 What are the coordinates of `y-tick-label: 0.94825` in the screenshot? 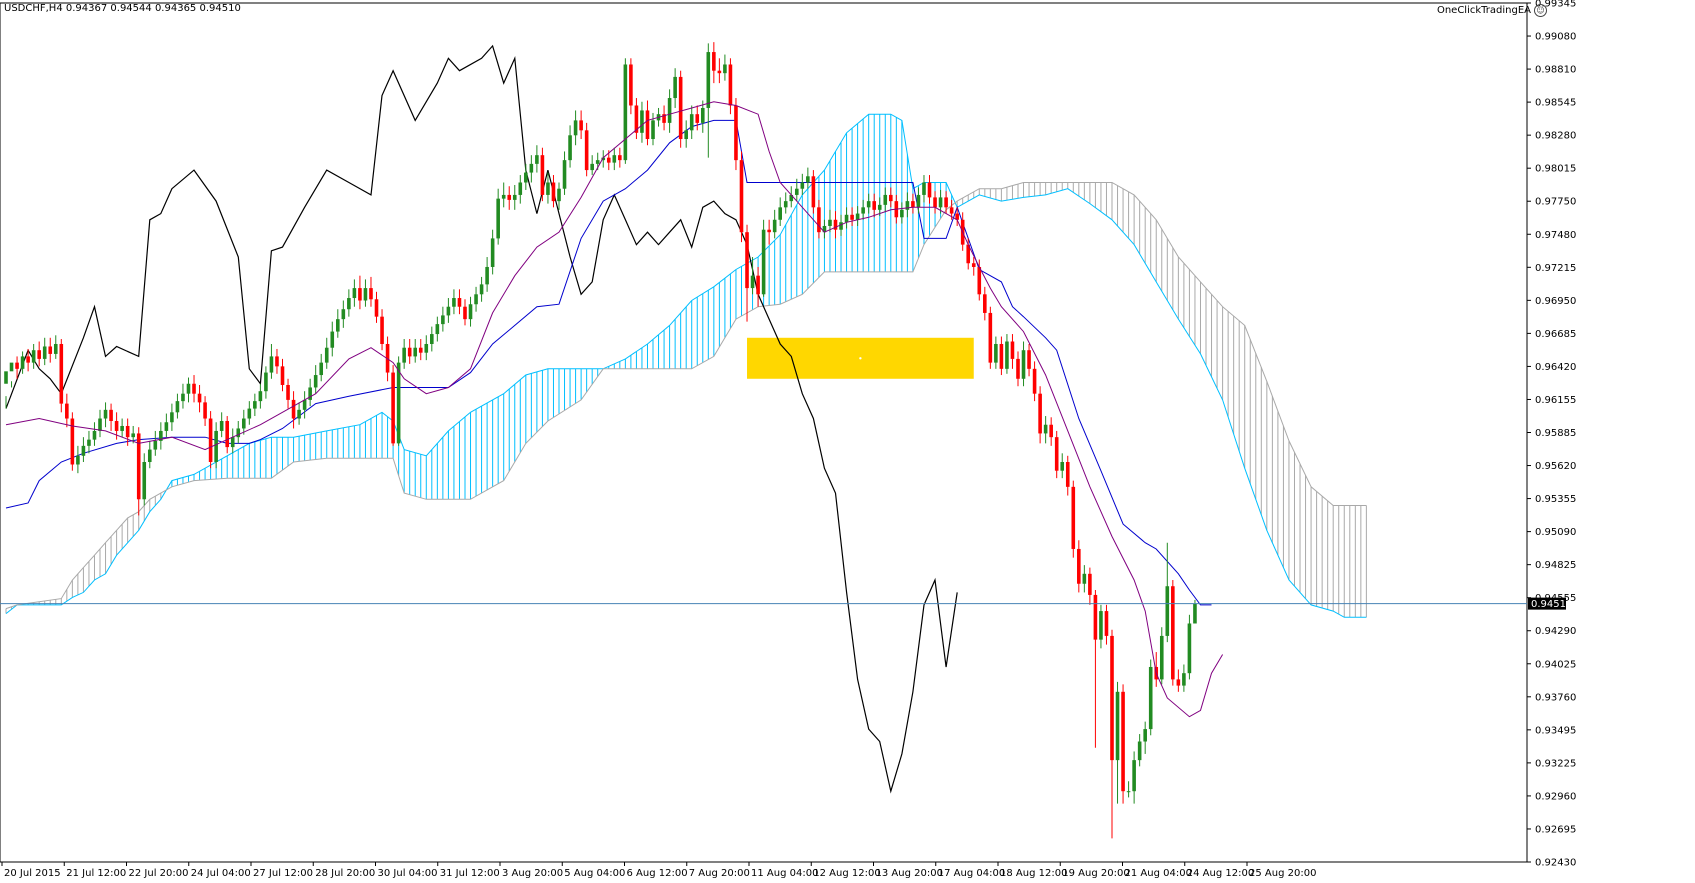 It's located at (1555, 565).